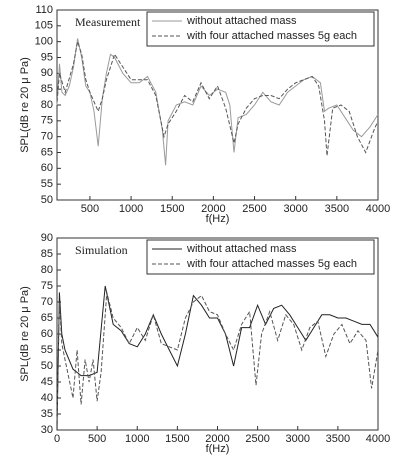 Image resolution: width=418 pixels, height=460 pixels. I want to click on y-tick-label: 45, so click(47, 382).